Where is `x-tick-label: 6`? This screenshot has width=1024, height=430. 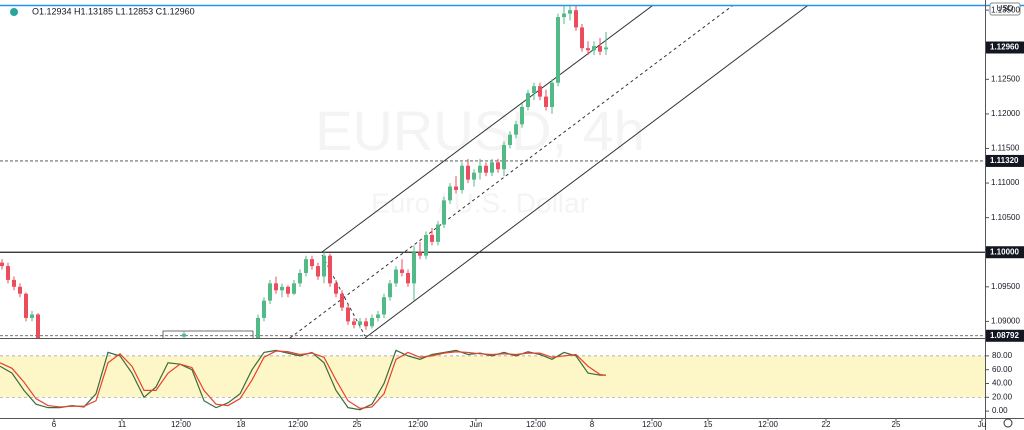
x-tick-label: 6 is located at coordinates (54, 424).